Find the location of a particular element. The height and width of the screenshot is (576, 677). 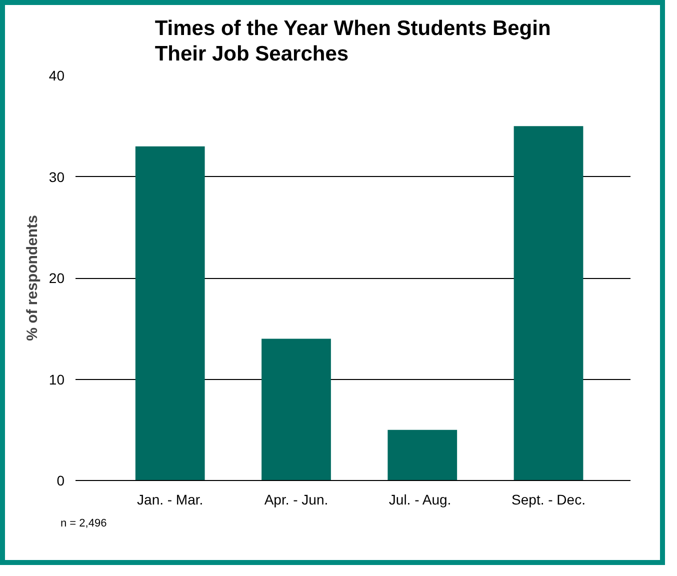

y-tick-label: 20 is located at coordinates (56, 278).